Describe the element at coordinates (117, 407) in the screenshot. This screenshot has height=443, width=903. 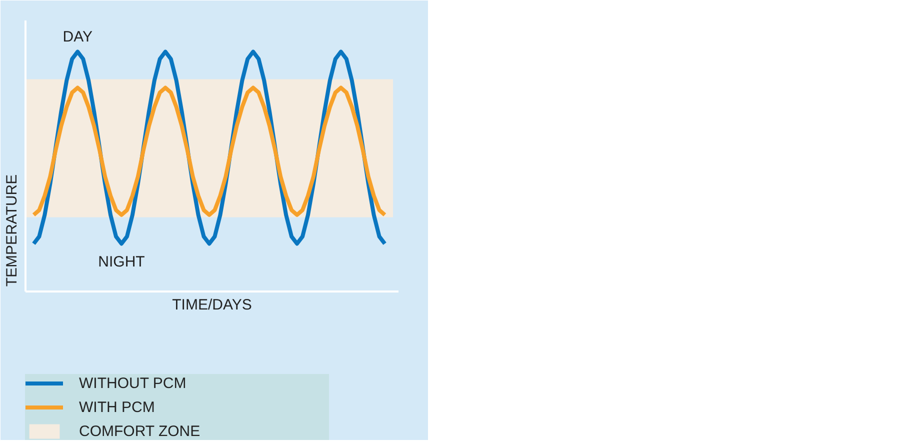
I see `legend-label: WITH PCM` at that location.